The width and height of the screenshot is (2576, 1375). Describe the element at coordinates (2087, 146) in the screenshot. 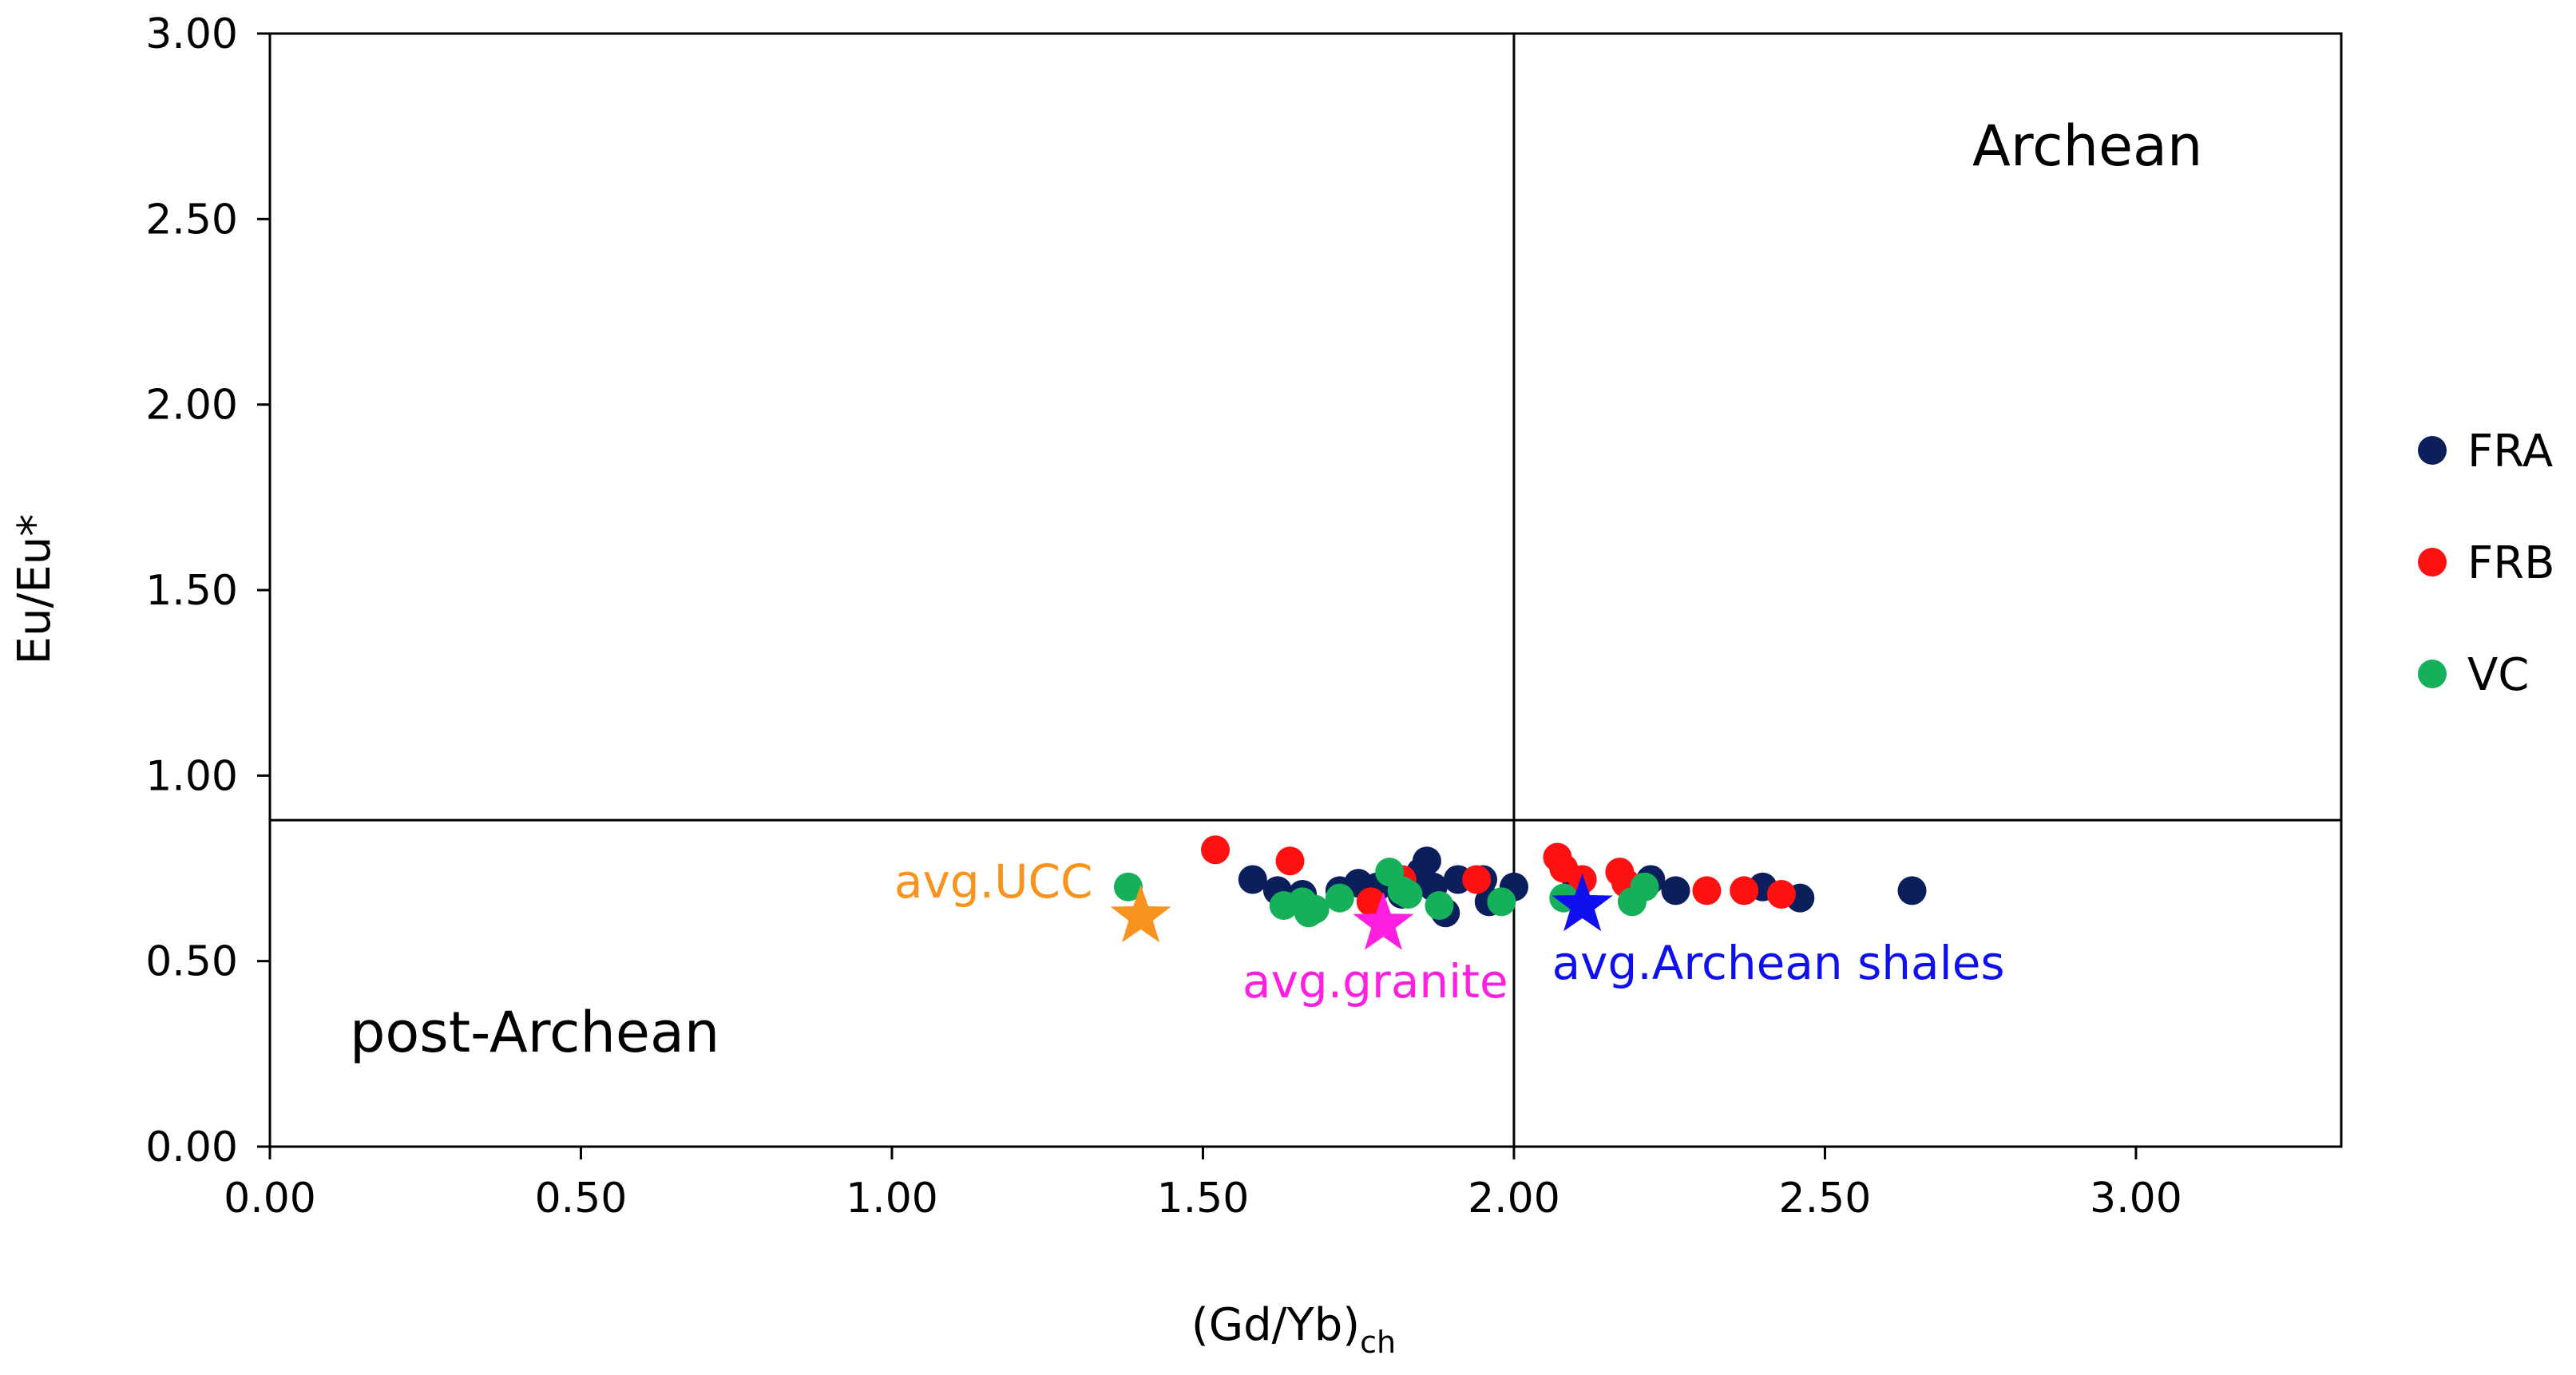

I see `region-label-archean: Archean` at that location.